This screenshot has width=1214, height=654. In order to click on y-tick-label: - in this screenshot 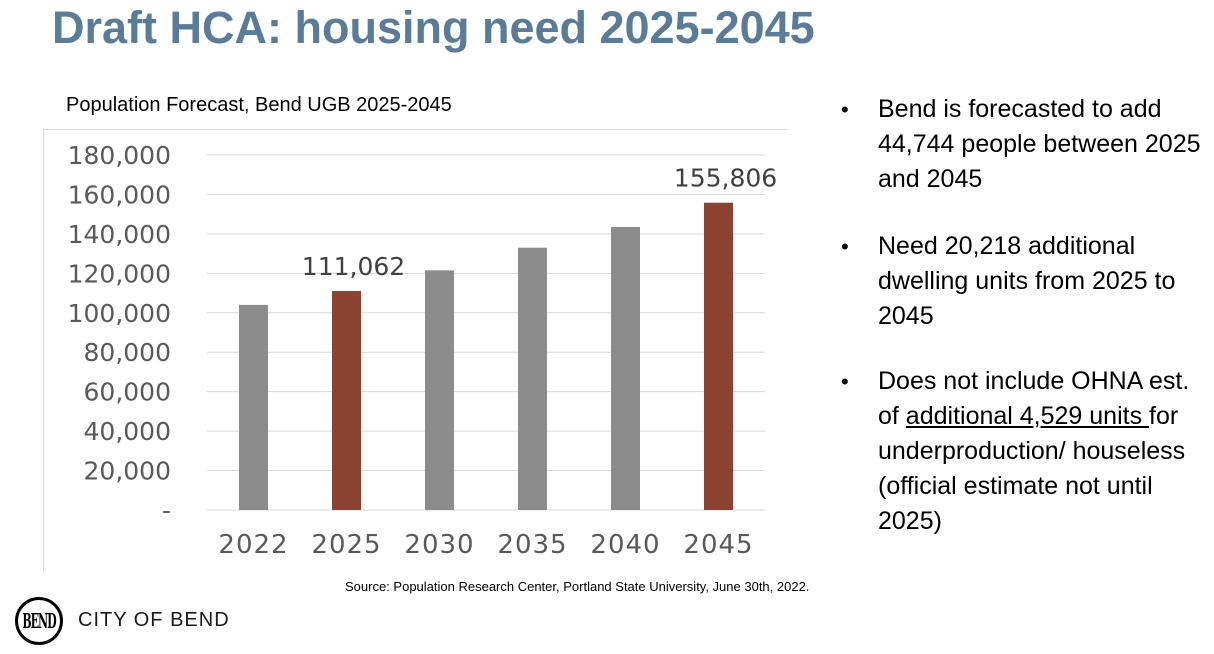, I will do `click(166, 510)`.